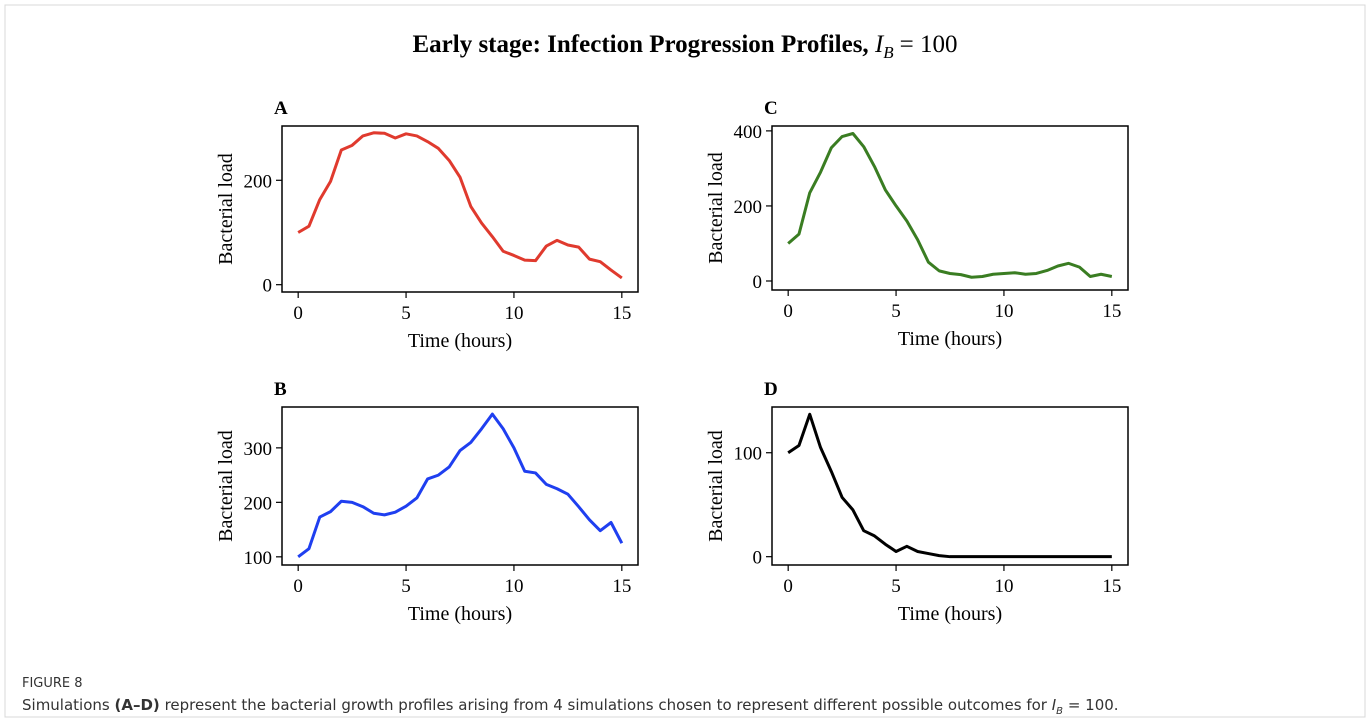 The height and width of the screenshot is (722, 1370). Describe the element at coordinates (52, 683) in the screenshot. I see `caption-label: FIGURE 8` at that location.